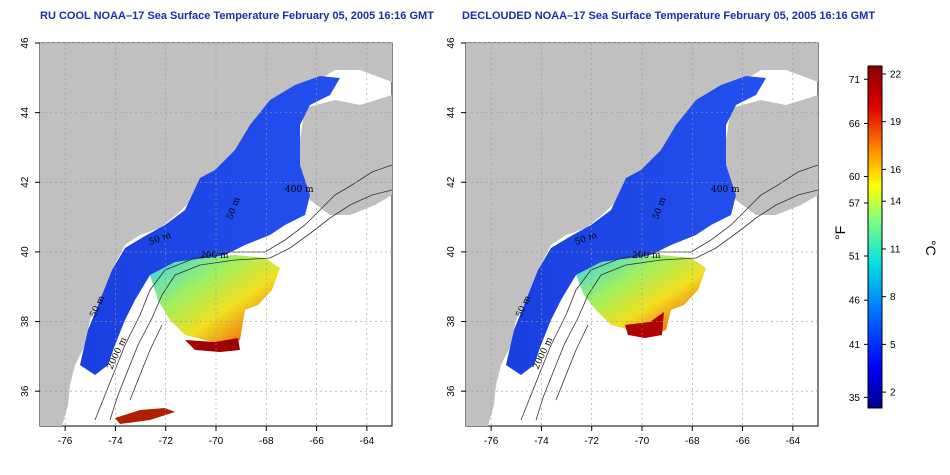 The image size is (950, 475). Describe the element at coordinates (893, 297) in the screenshot. I see `celsius-tick-label: 8` at that location.